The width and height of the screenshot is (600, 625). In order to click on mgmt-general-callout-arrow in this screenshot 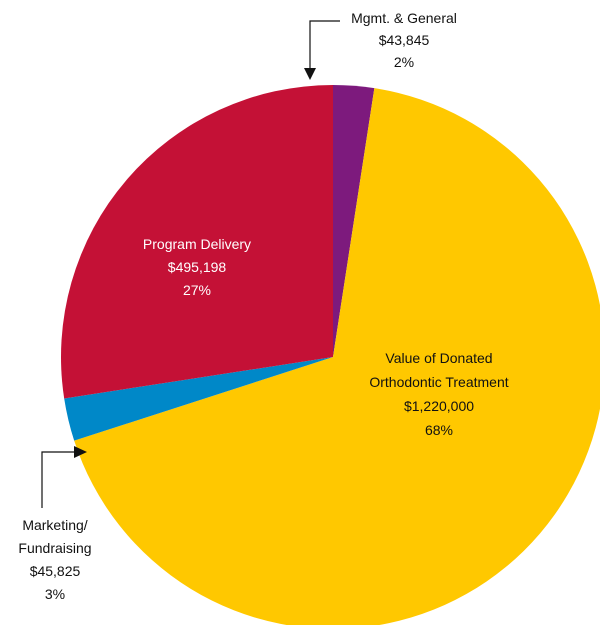, I will do `click(322, 50)`.